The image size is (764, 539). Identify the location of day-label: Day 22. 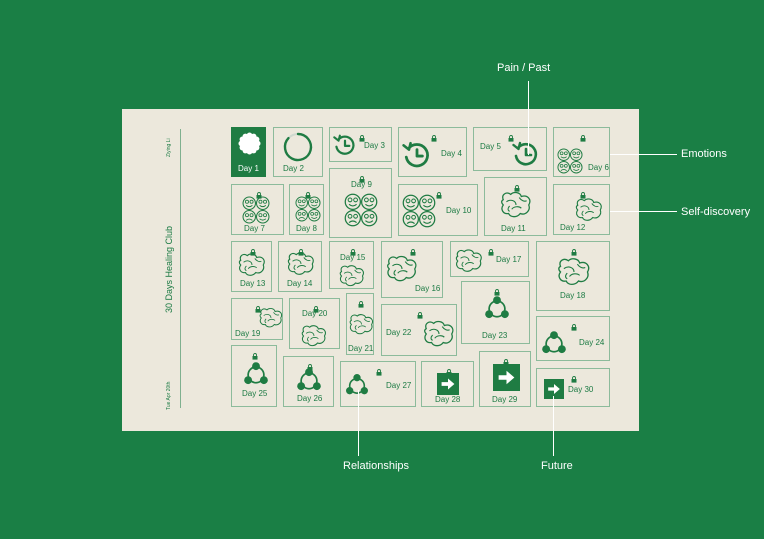
(399, 332).